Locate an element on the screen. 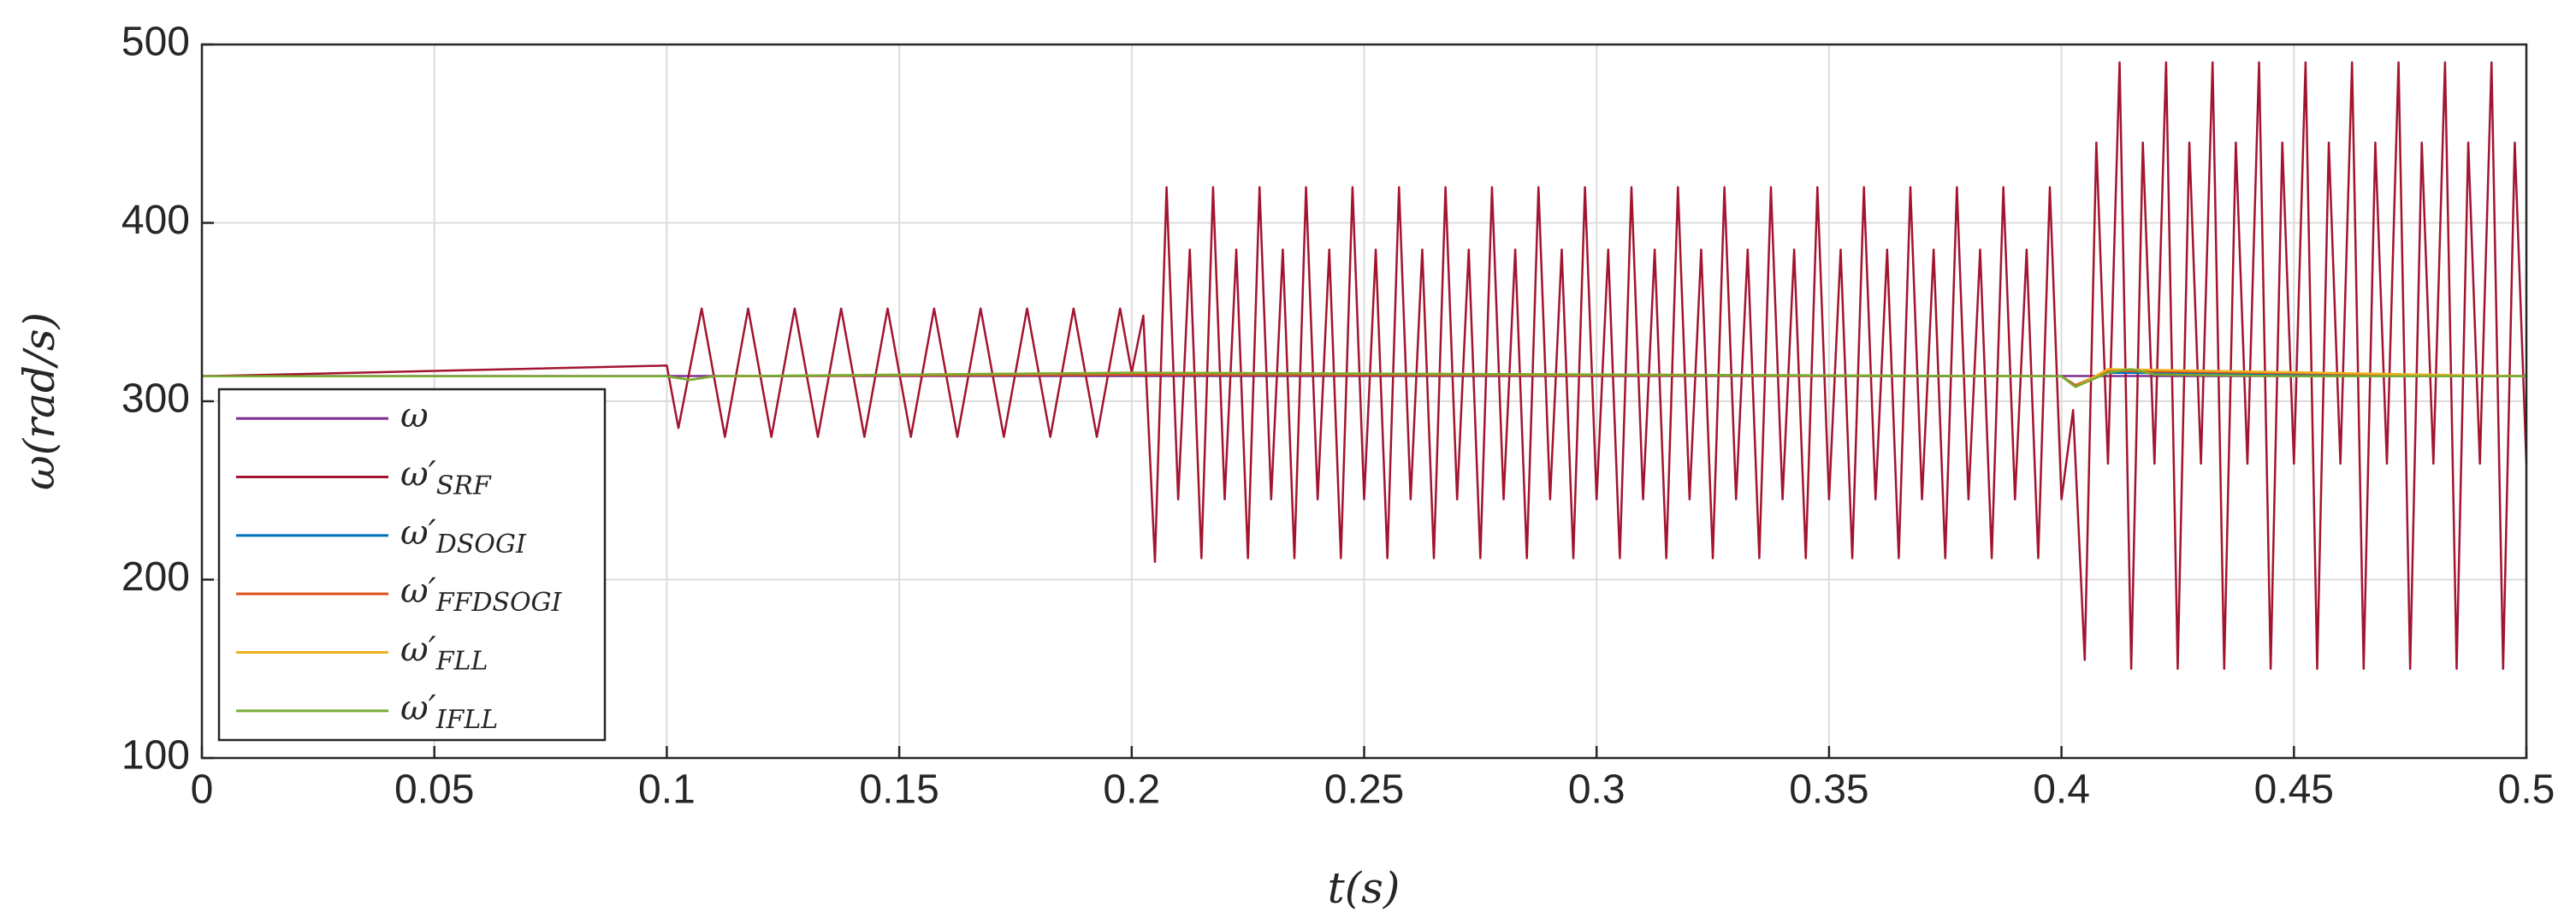 The height and width of the screenshot is (918, 2576). x-tick-label: 0.35 is located at coordinates (1828, 790).